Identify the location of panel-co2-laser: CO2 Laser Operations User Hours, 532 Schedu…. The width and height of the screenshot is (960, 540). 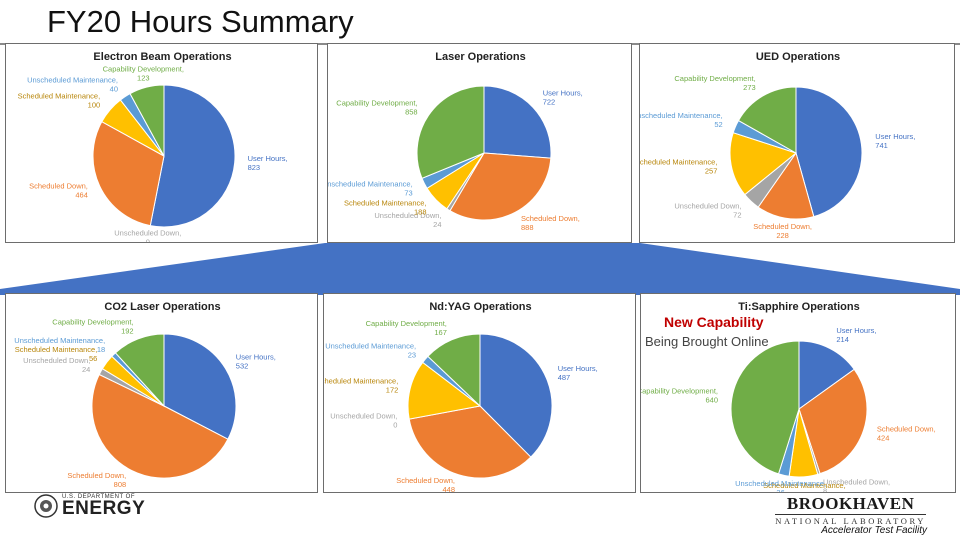
(161, 393).